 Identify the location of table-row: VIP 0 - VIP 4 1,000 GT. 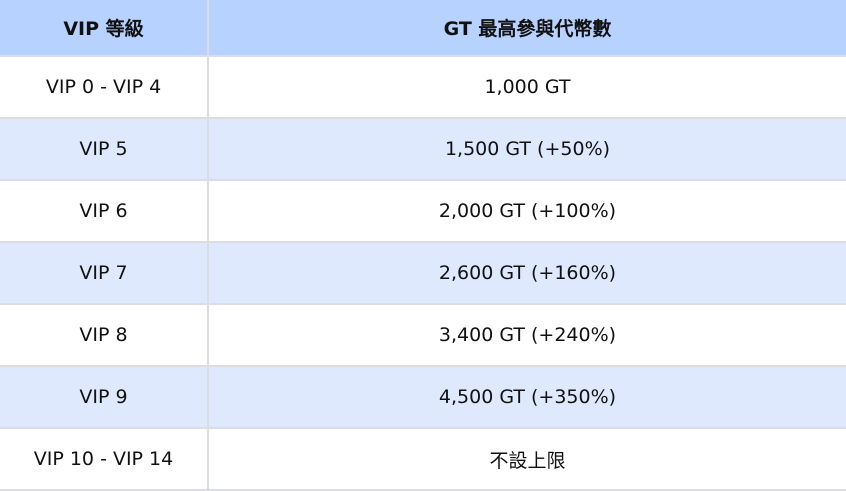
(423, 87).